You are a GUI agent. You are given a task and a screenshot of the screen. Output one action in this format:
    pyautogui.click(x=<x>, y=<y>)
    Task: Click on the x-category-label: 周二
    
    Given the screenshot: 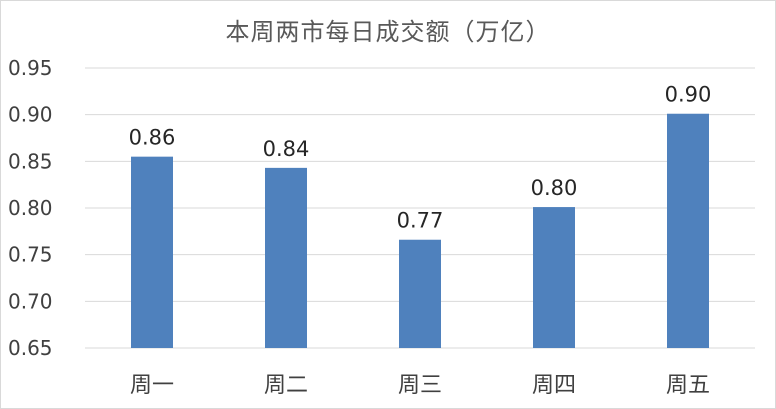 What is the action you would take?
    pyautogui.click(x=286, y=385)
    